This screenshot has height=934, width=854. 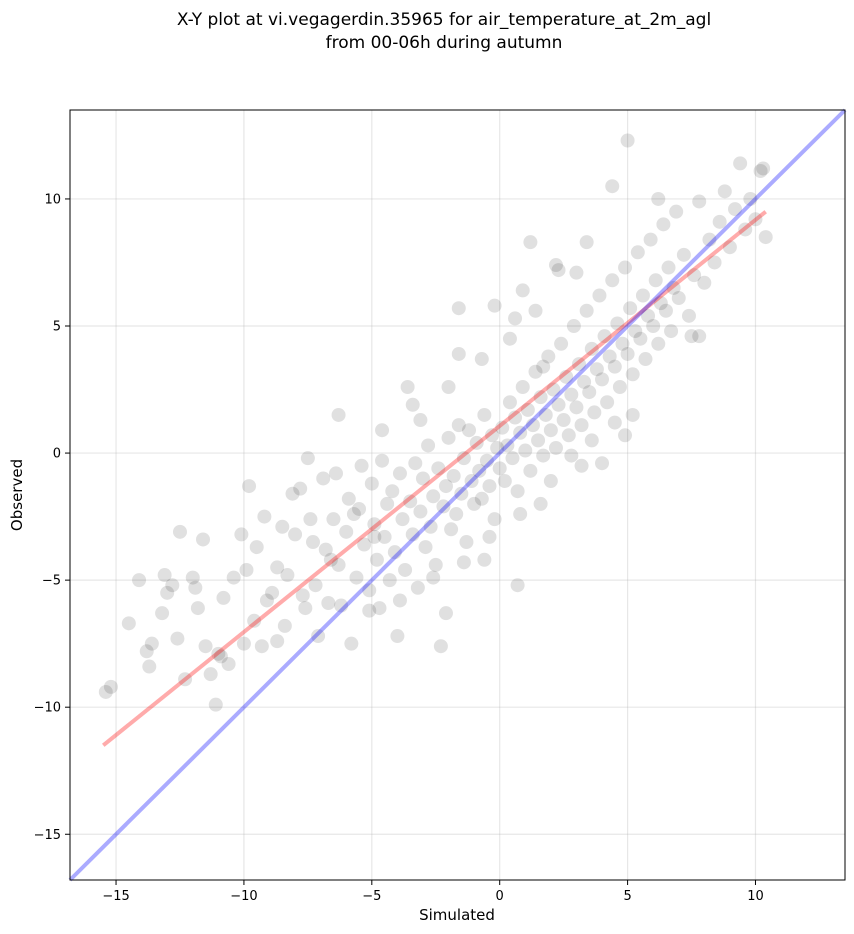 What do you see at coordinates (17, 495) in the screenshot?
I see `y-axis-label: Observed` at bounding box center [17, 495].